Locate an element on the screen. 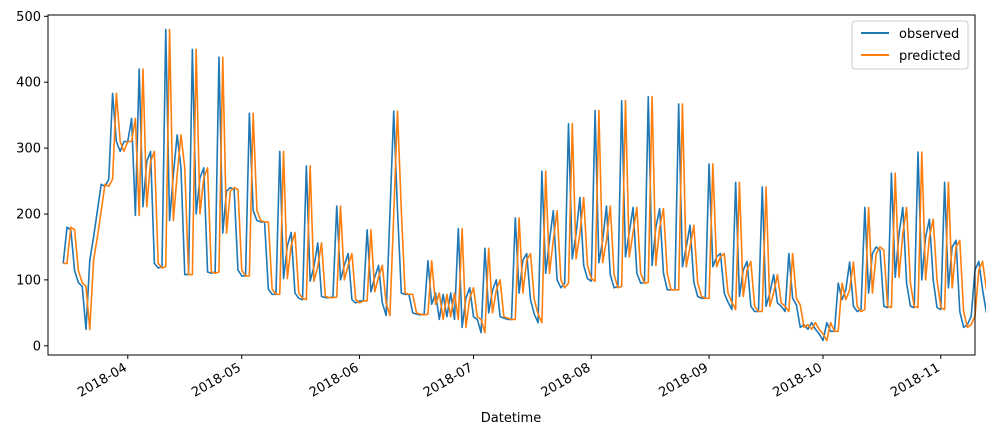 The height and width of the screenshot is (438, 986). y-tick-label: 400 is located at coordinates (28, 83).